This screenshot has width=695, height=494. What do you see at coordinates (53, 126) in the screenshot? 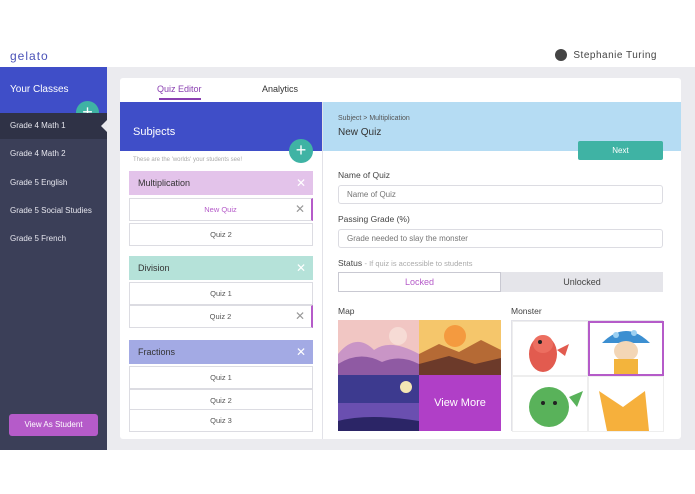
I see `sidebar-item-grade-4-math-1: Grade 4 Math 1` at bounding box center [53, 126].